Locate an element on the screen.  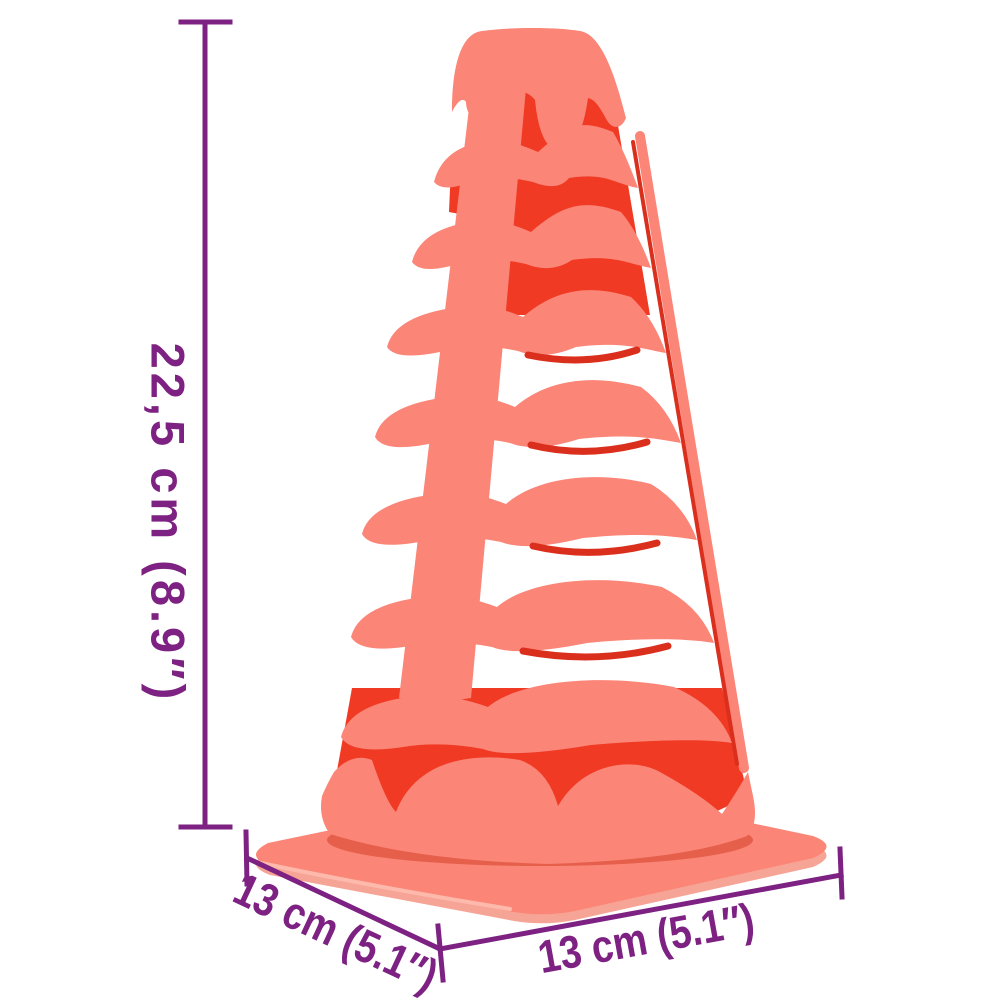
cone-bottom-collar is located at coordinates (538, 810).